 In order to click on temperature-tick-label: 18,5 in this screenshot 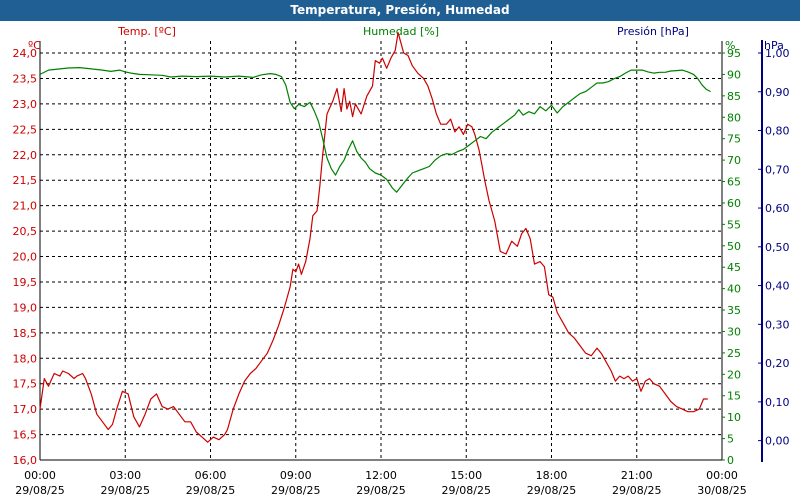, I will do `click(25, 333)`.